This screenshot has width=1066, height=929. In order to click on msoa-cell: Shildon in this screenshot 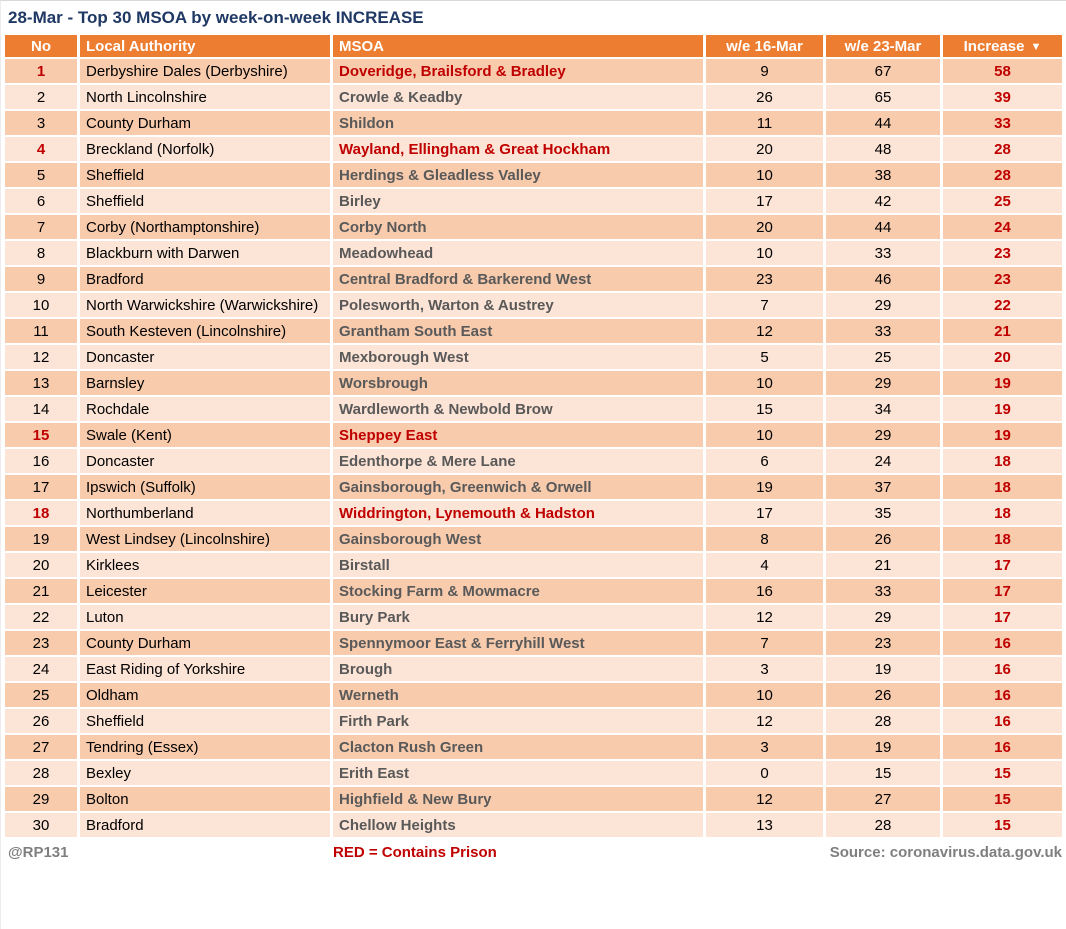, I will do `click(519, 124)`.